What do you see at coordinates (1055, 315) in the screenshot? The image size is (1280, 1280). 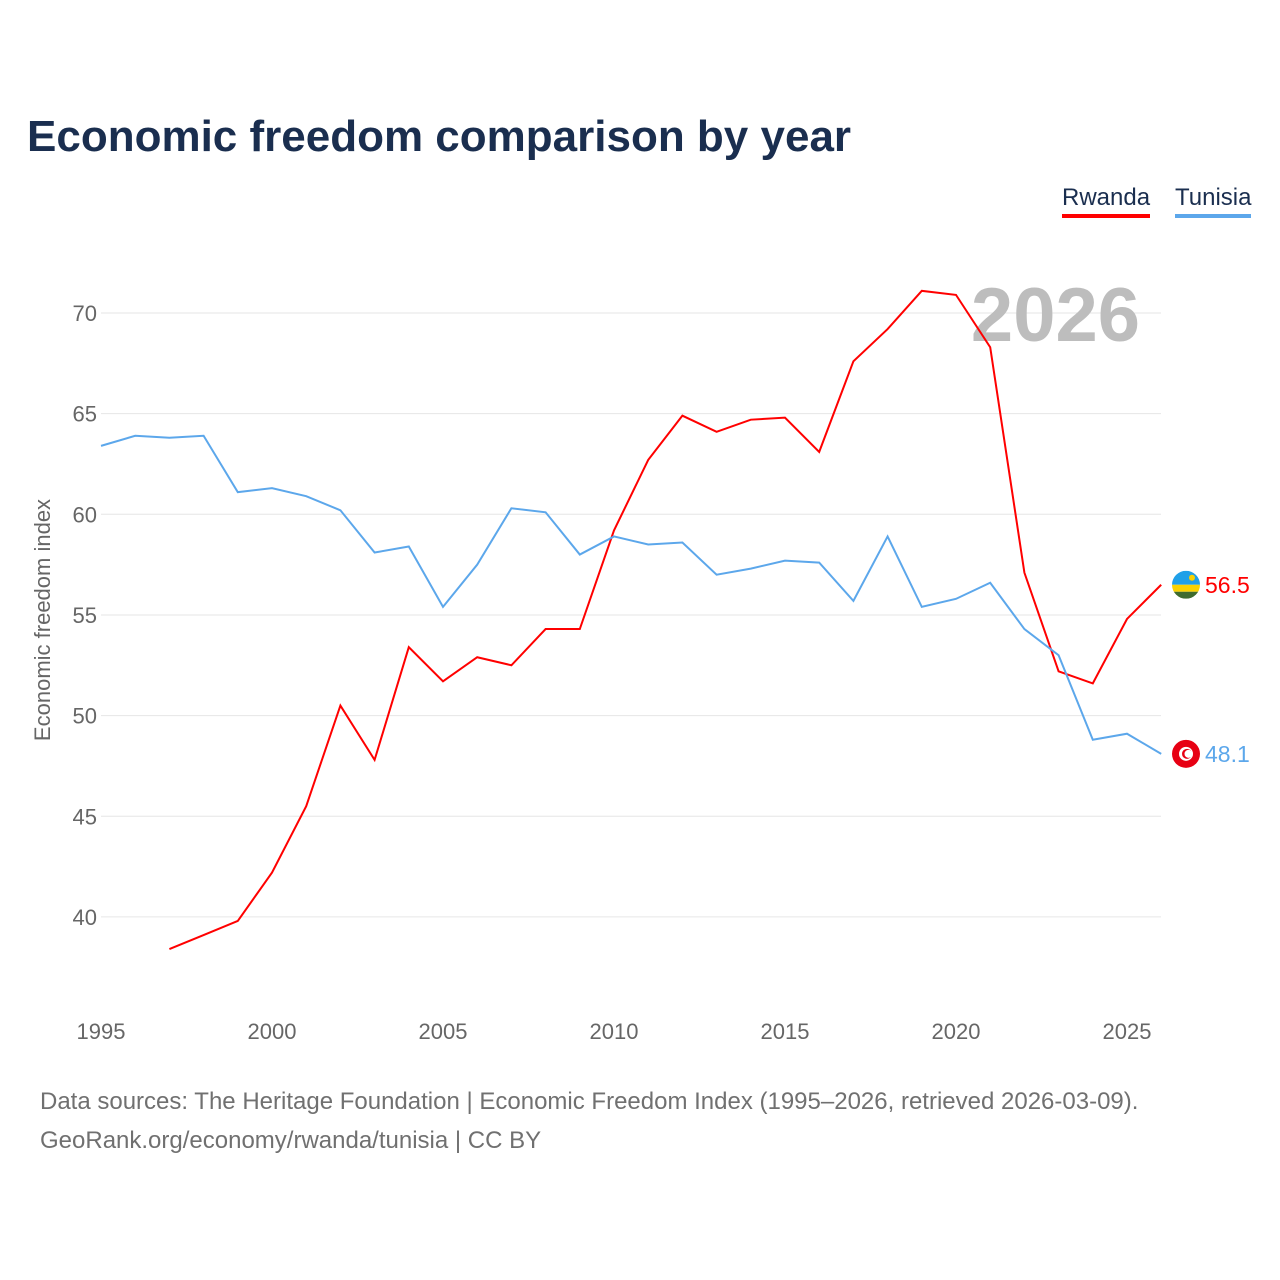 I see `year-watermark: 2026` at bounding box center [1055, 315].